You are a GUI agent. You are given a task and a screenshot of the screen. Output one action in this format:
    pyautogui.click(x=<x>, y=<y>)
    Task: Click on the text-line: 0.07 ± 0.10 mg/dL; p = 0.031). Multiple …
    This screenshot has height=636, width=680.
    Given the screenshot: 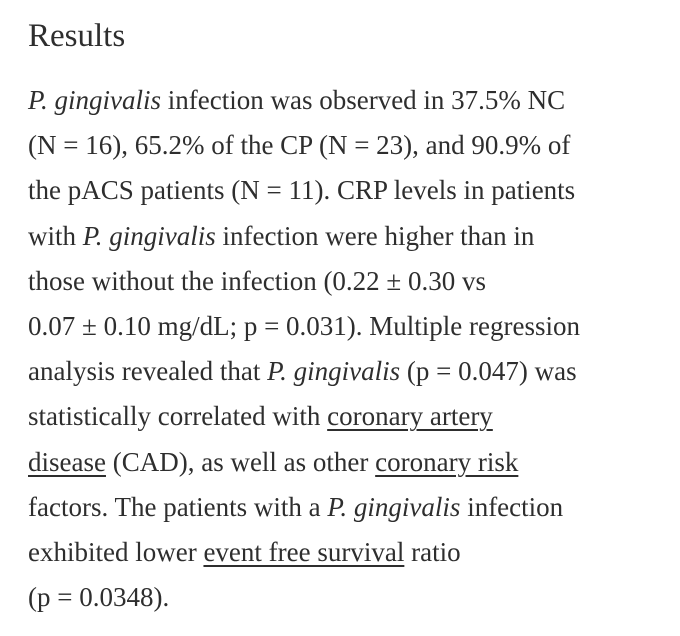 What is the action you would take?
    pyautogui.click(x=348, y=326)
    